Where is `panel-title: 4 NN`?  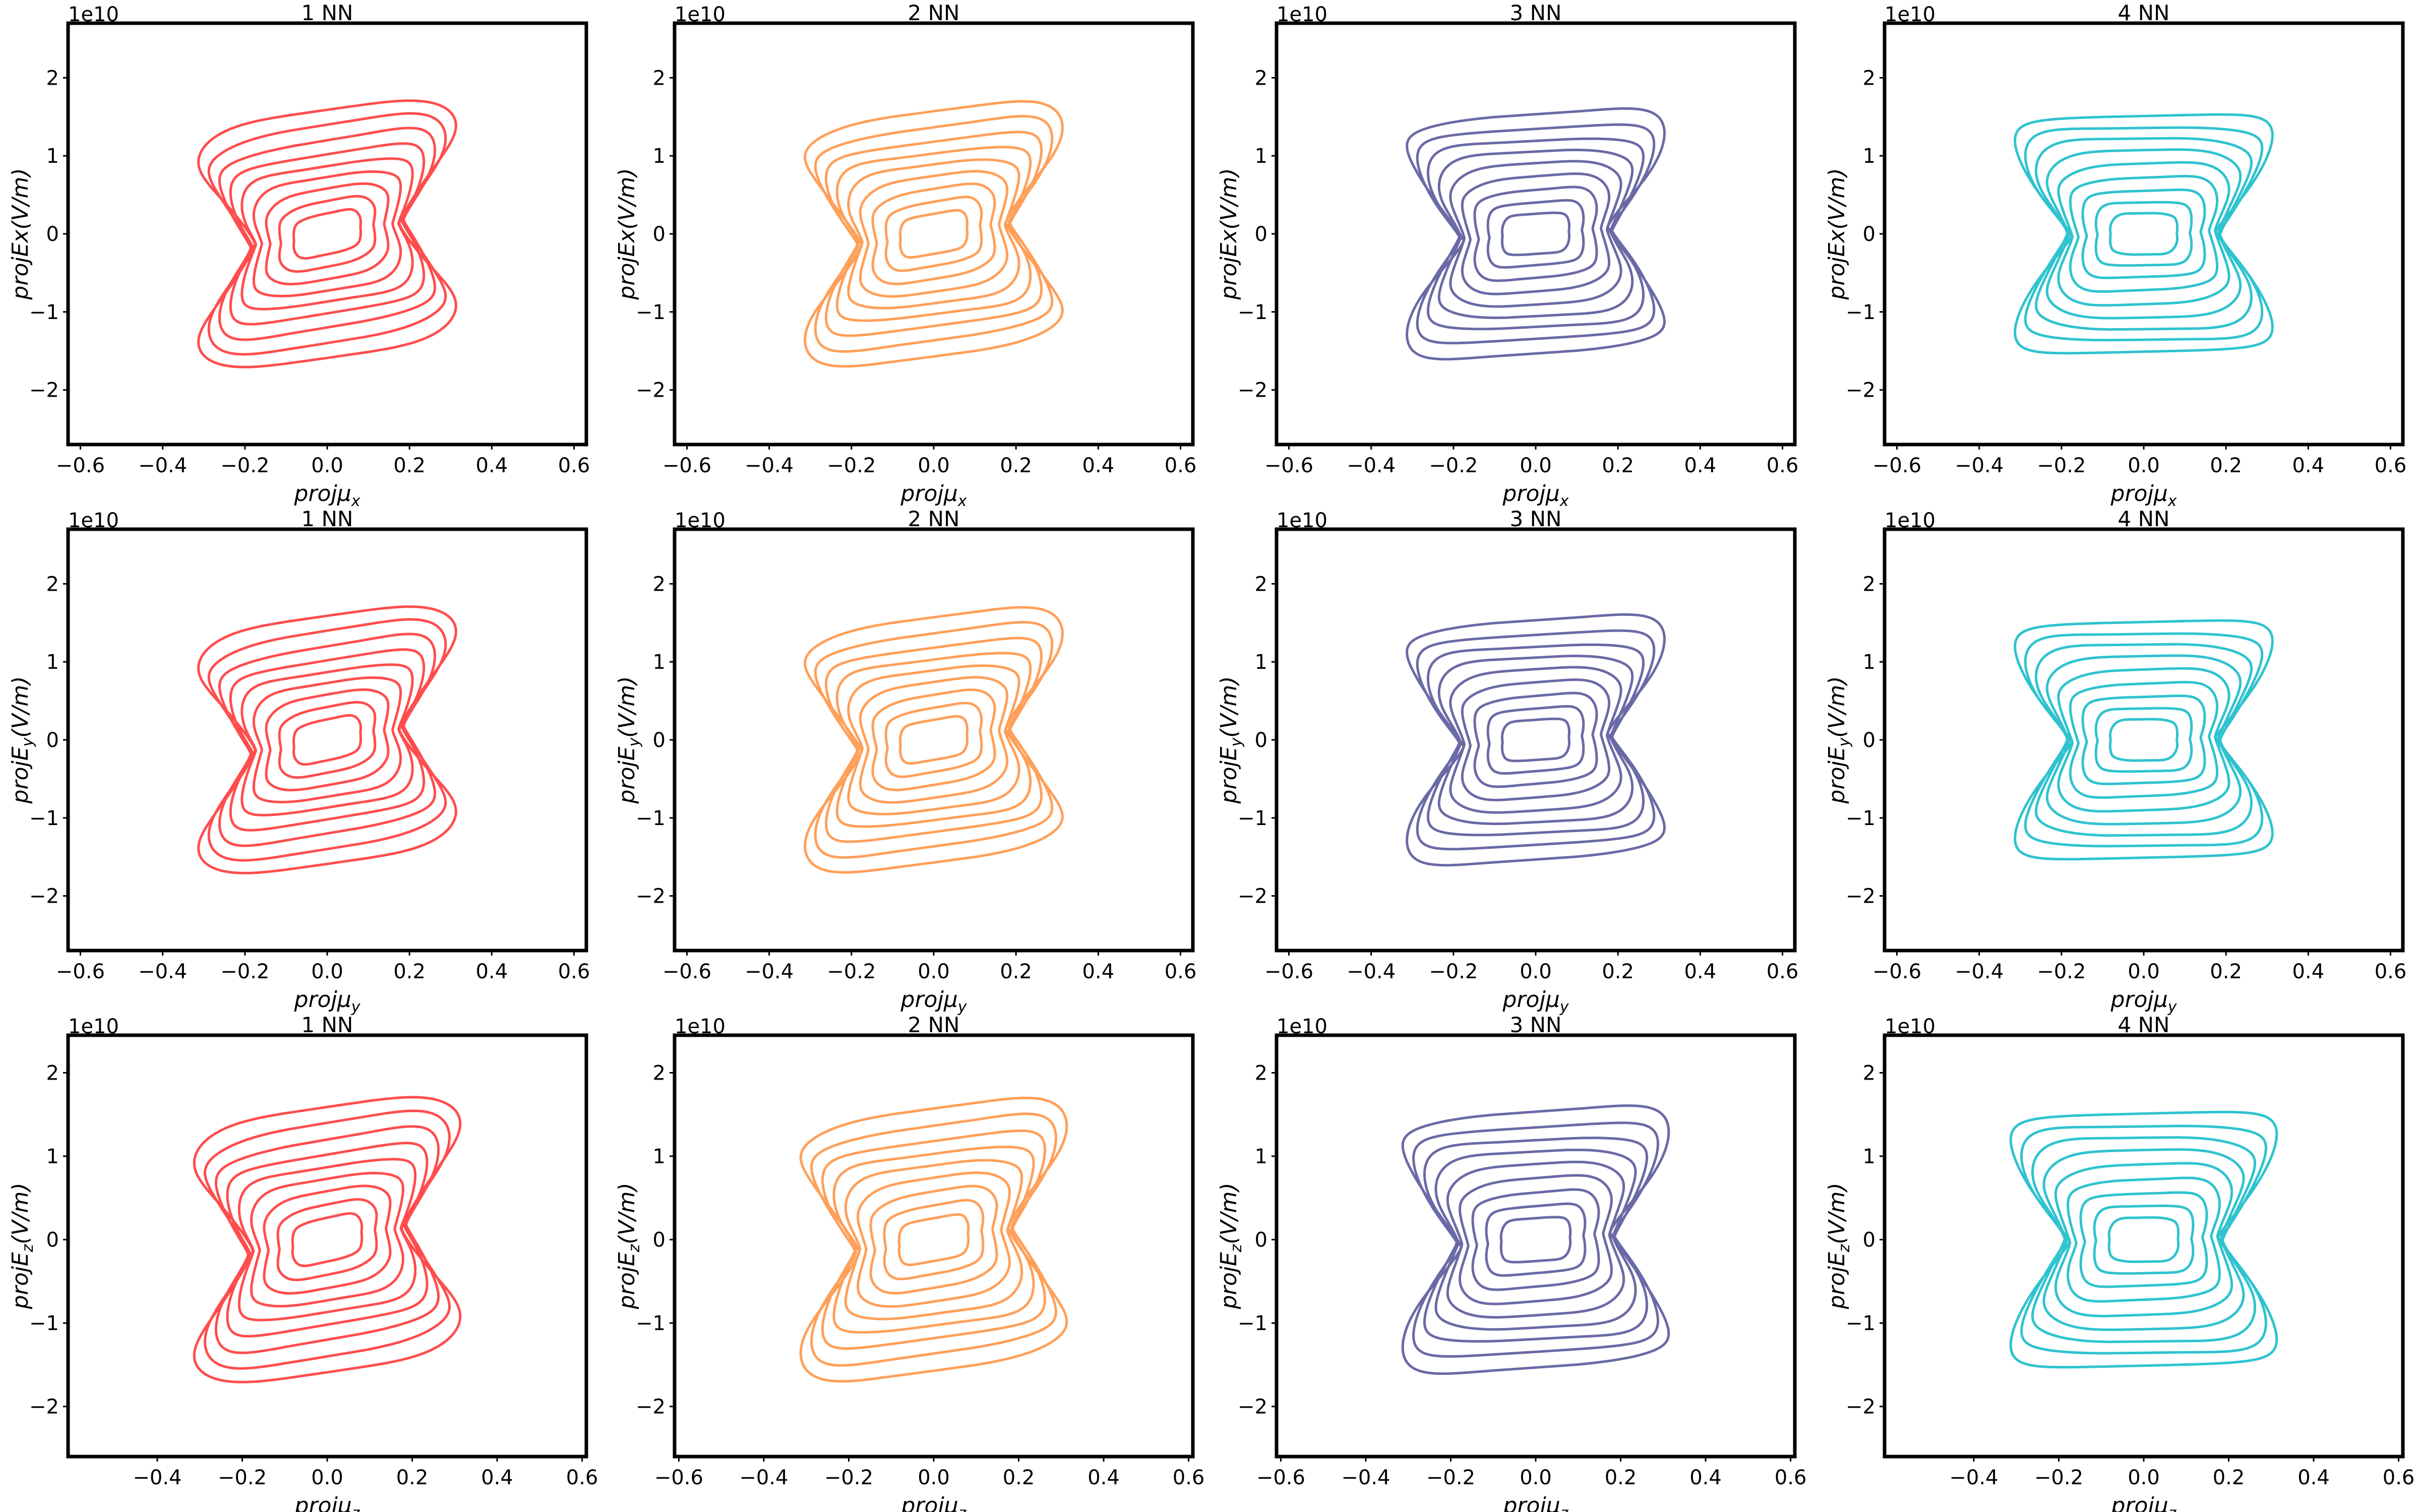 panel-title: 4 NN is located at coordinates (2144, 519).